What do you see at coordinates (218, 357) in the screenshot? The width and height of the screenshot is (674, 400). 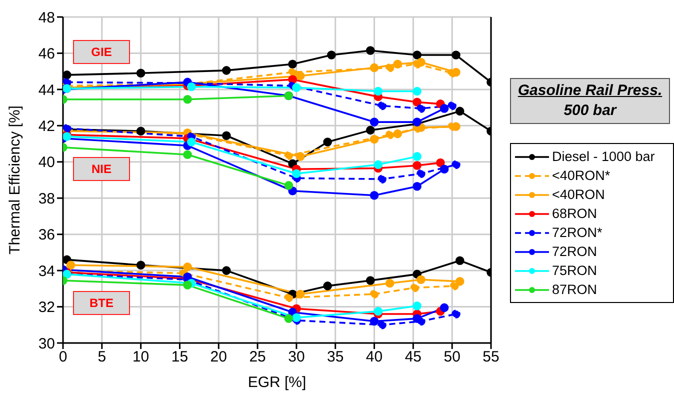 I see `x-tick-label: 20` at bounding box center [218, 357].